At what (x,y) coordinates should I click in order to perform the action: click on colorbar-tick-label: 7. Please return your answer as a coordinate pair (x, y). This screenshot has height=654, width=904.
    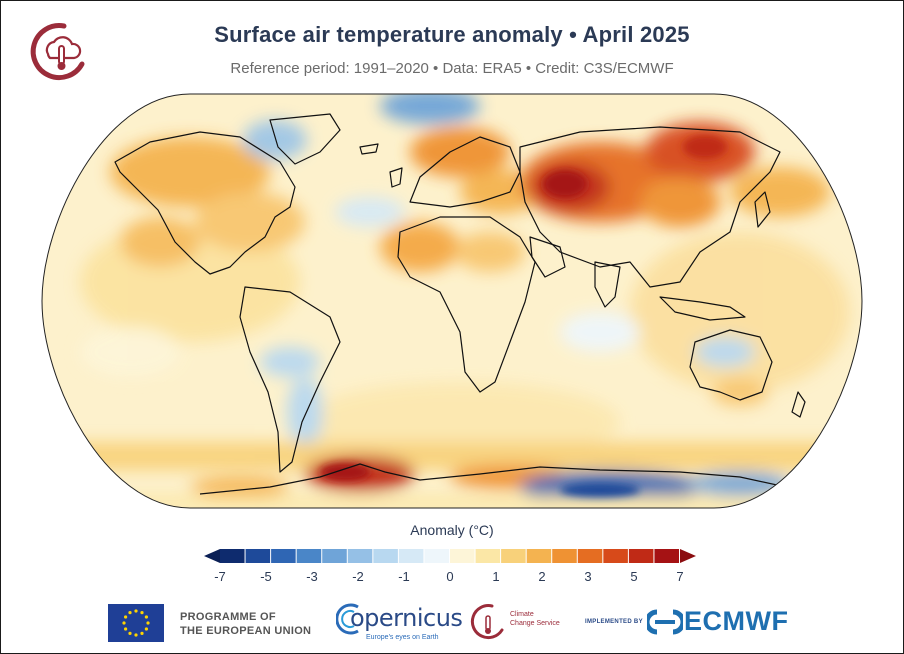
    Looking at the image, I should click on (679, 576).